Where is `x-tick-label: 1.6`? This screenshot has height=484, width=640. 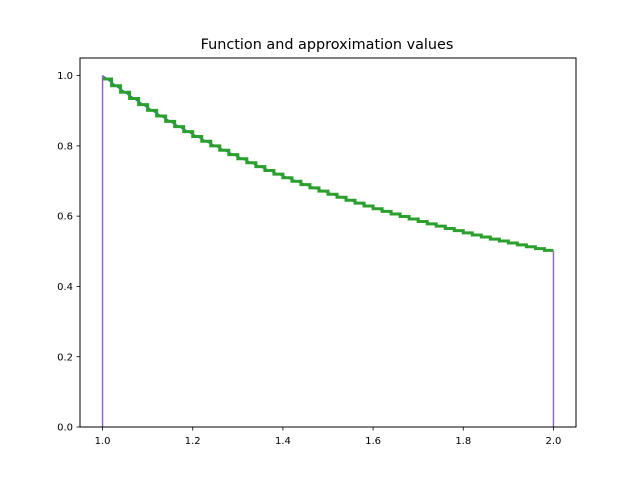
x-tick-label: 1.6 is located at coordinates (373, 441).